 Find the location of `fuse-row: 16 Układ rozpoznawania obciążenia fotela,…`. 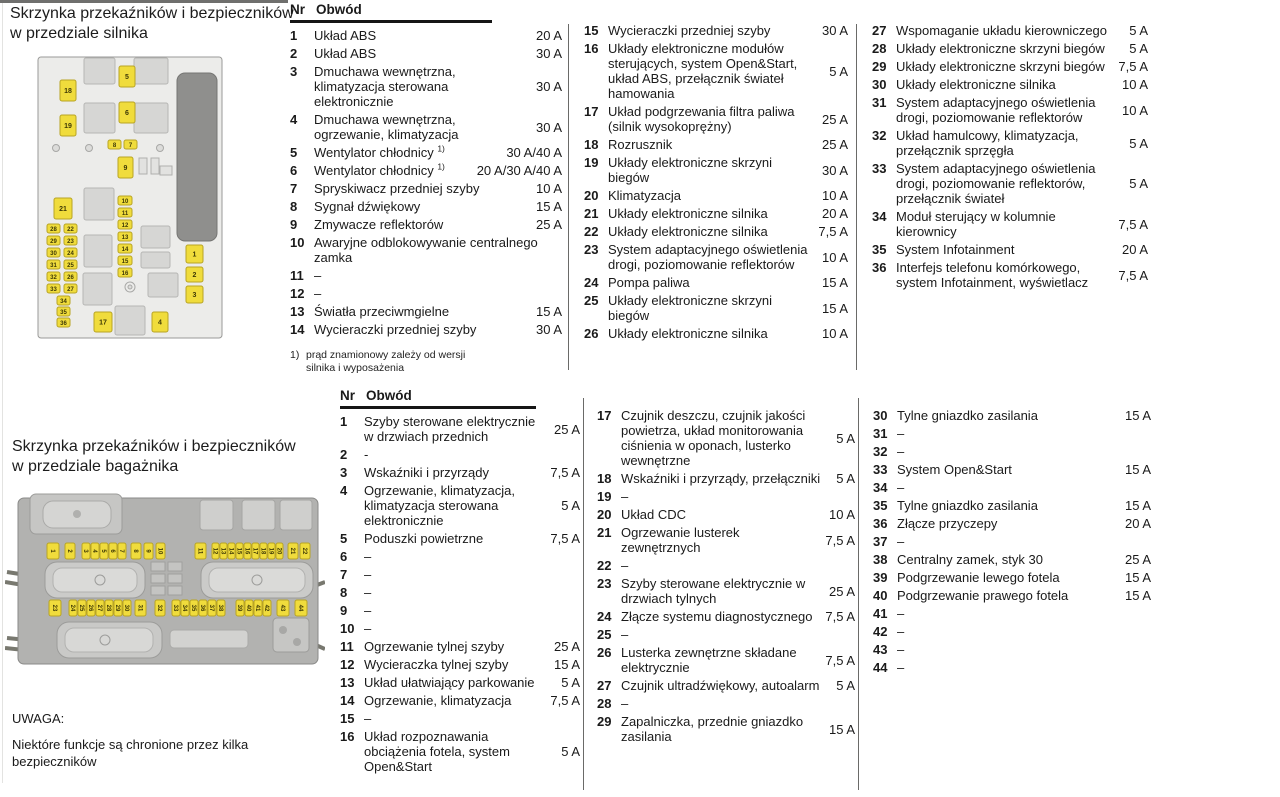

fuse-row: 16 Układ rozpoznawania obciążenia fotela,… is located at coordinates (460, 751).